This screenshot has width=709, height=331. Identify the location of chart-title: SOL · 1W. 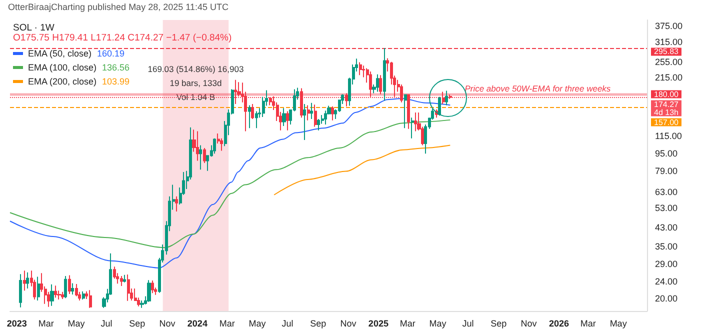
(33, 28).